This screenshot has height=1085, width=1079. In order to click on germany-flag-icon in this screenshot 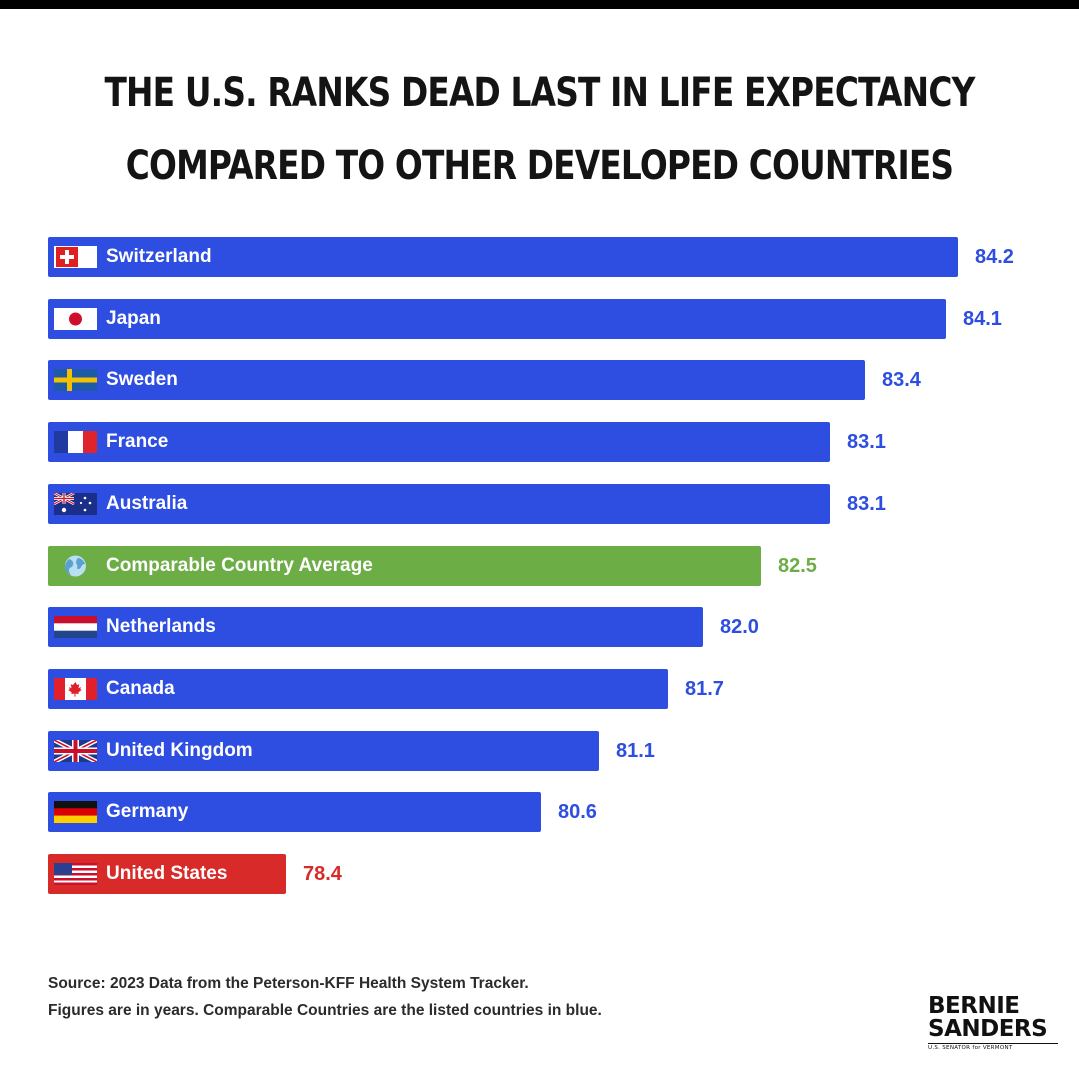, I will do `click(75, 812)`.